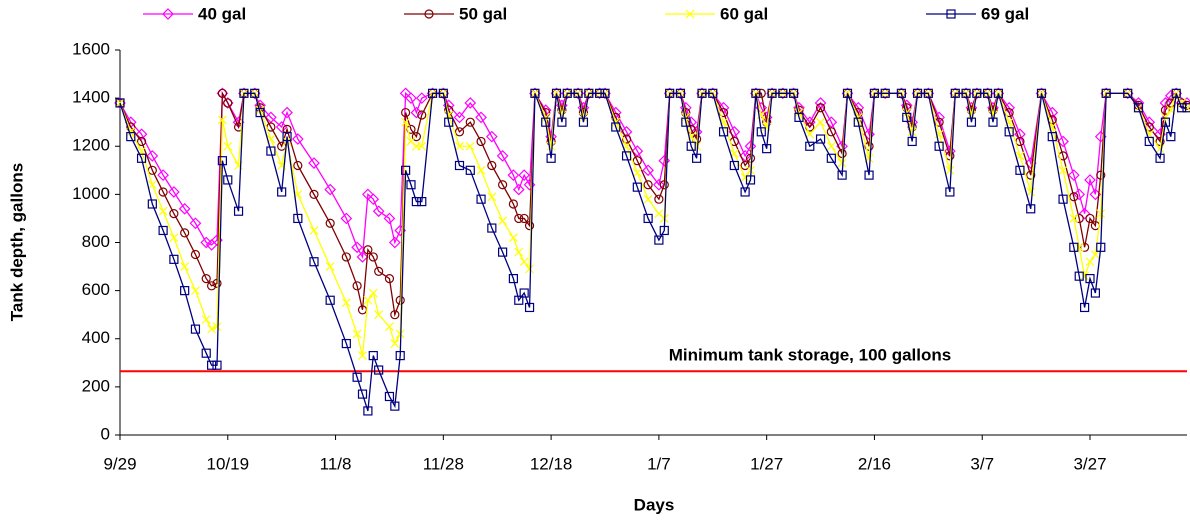 Image resolution: width=1190 pixels, height=523 pixels. What do you see at coordinates (105, 433) in the screenshot?
I see `y-tick-label: 0` at bounding box center [105, 433].